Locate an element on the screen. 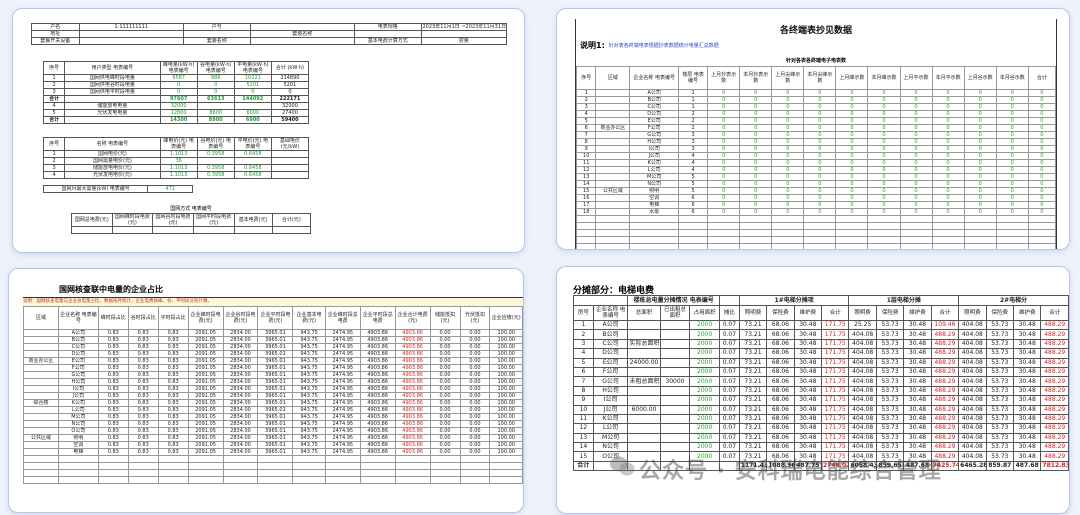 The width and height of the screenshot is (1080, 515). cell: 100.00 is located at coordinates (506, 347).